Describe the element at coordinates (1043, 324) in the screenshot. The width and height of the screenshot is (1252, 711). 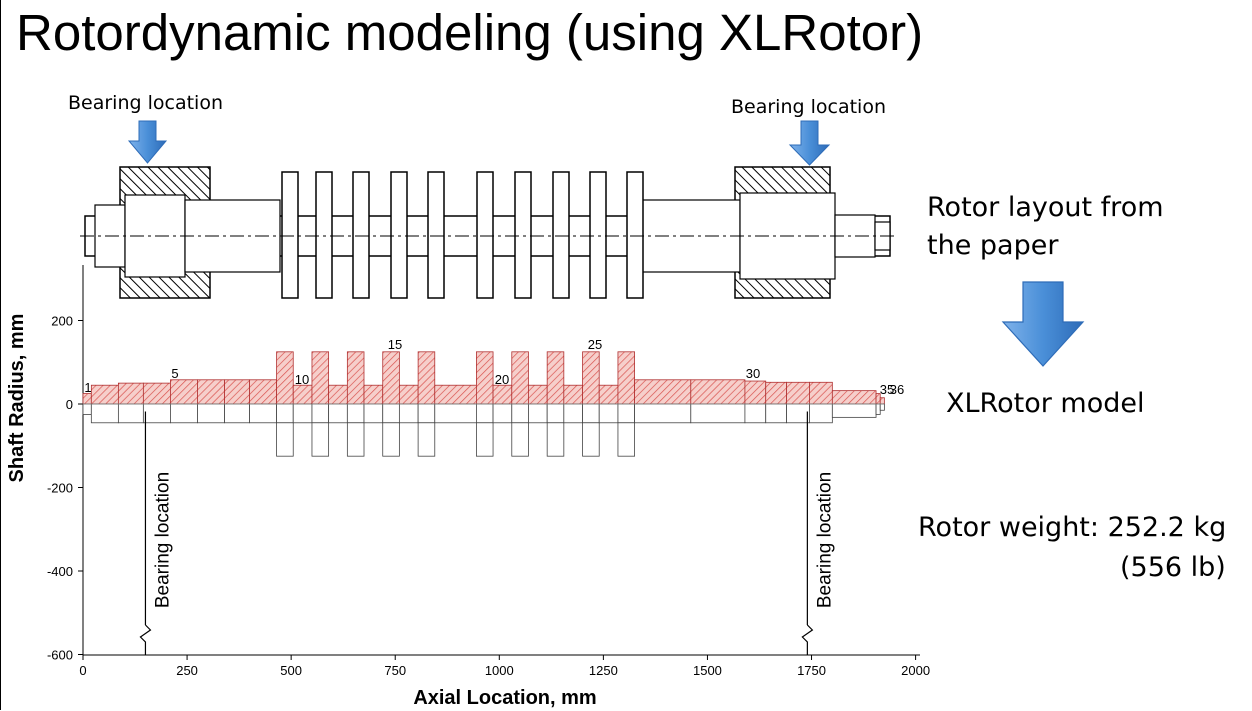
I see `down-arrow-icon-big` at that location.